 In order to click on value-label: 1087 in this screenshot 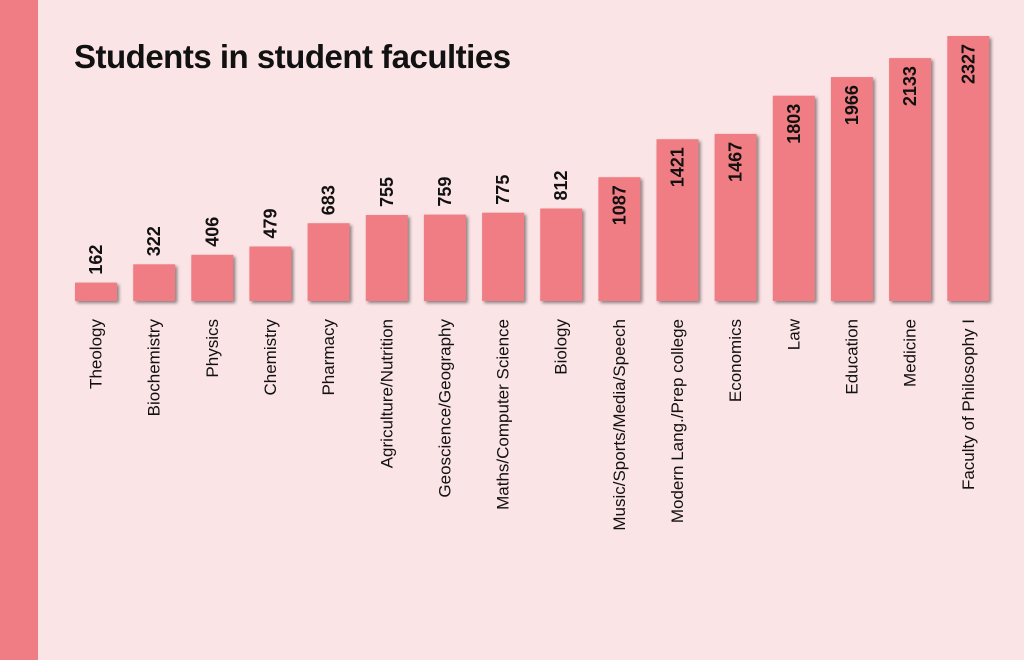, I will do `click(619, 205)`.